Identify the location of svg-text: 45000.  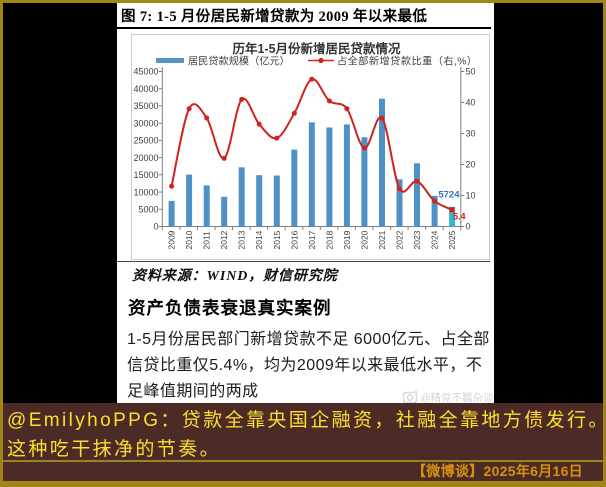
(145, 72).